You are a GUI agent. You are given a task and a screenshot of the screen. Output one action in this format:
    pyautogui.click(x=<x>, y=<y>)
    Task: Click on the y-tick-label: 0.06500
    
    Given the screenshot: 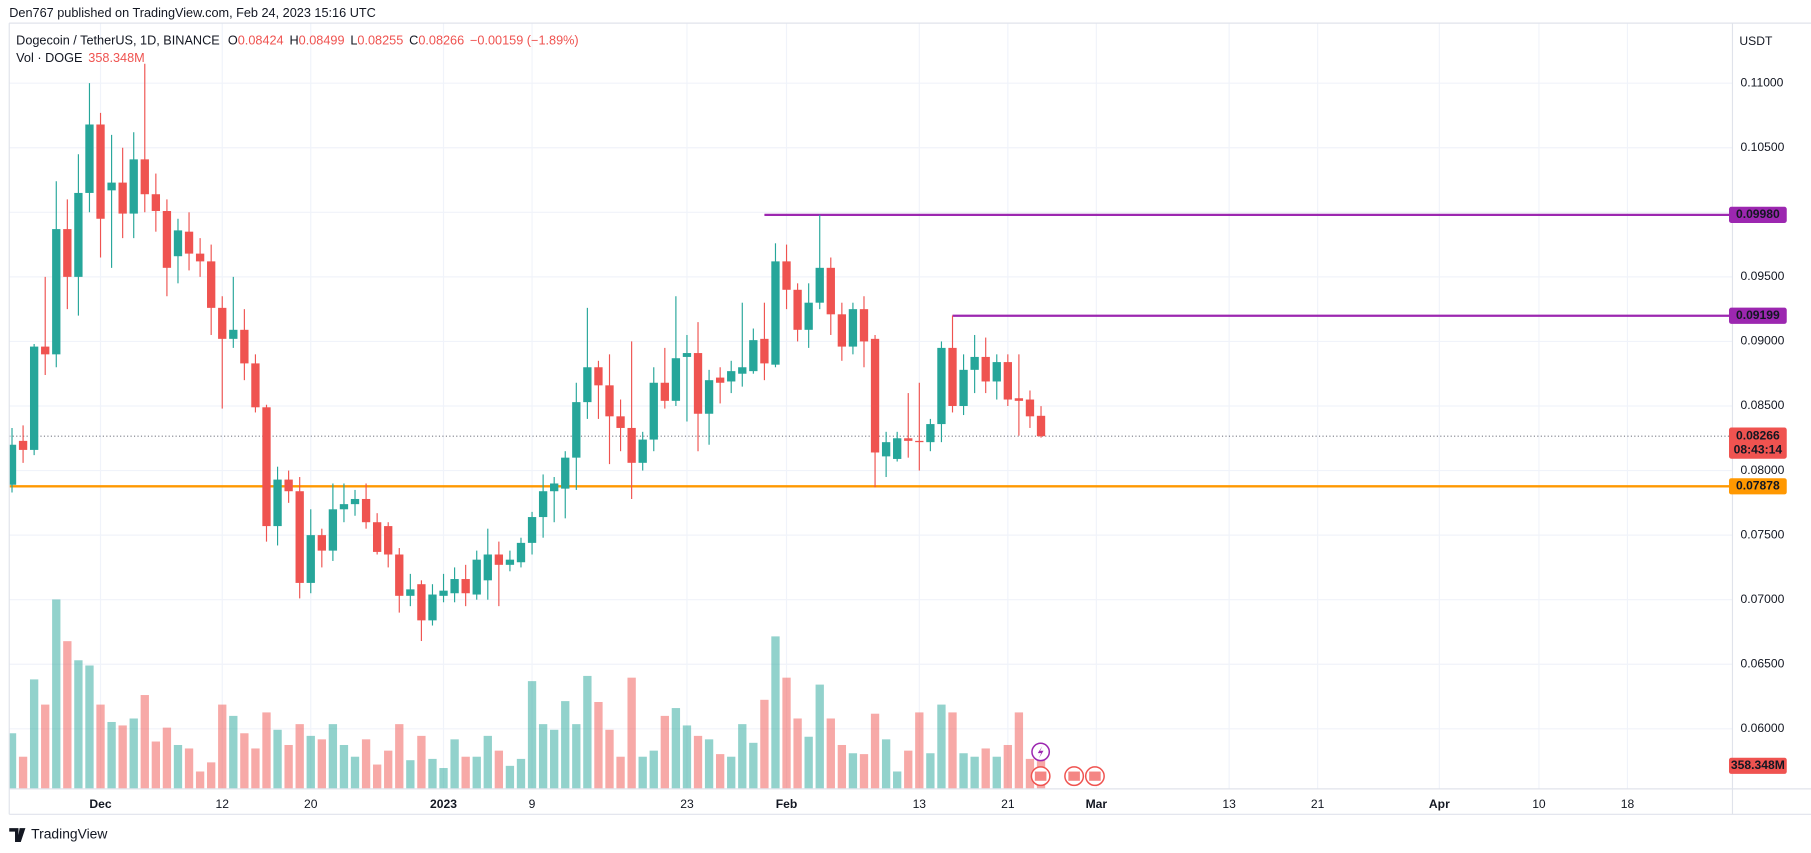 What is the action you would take?
    pyautogui.click(x=1763, y=663)
    